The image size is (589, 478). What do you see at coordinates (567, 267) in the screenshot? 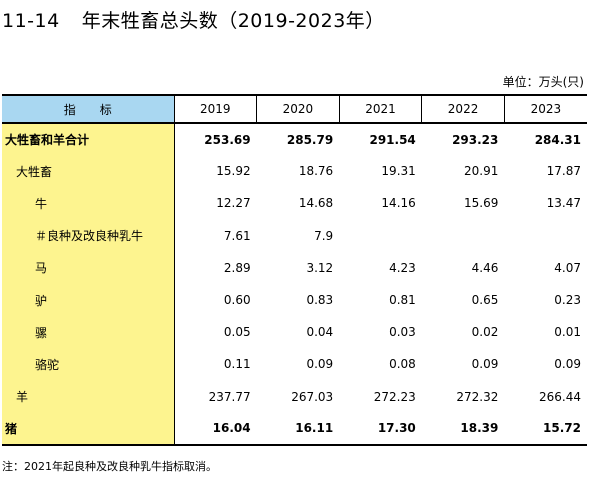
I see `row-value: 4.07` at bounding box center [567, 267].